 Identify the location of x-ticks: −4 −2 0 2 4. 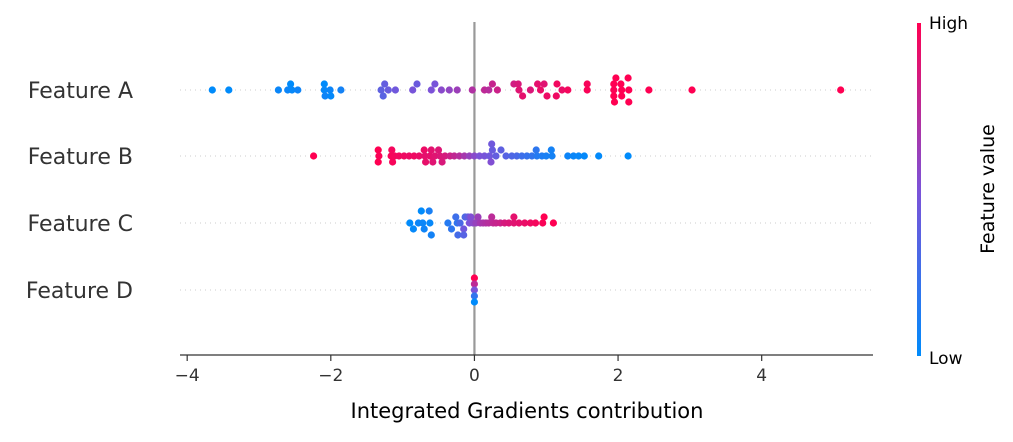
(471, 370).